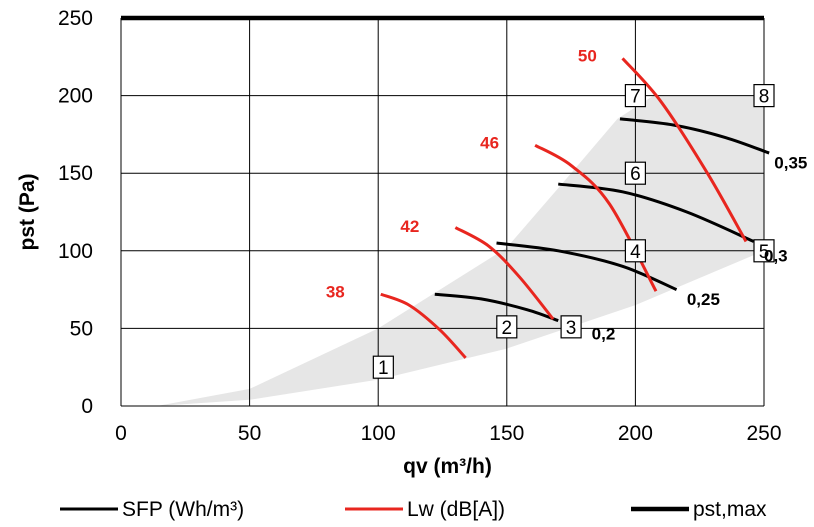 Image resolution: width=814 pixels, height=527 pixels. I want to click on lw-curve-label: 46, so click(489, 142).